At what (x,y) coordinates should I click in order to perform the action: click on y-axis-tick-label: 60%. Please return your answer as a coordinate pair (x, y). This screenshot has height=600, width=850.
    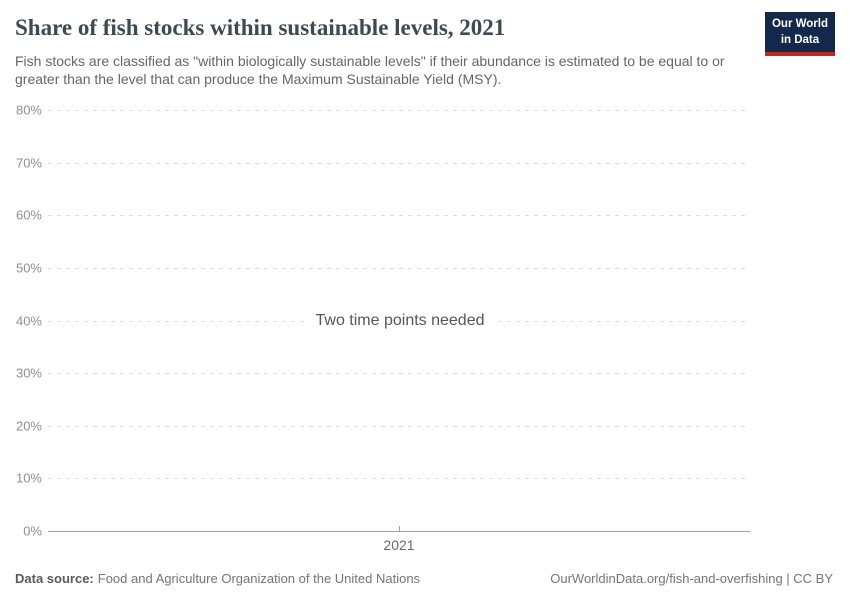
    Looking at the image, I should click on (28, 215).